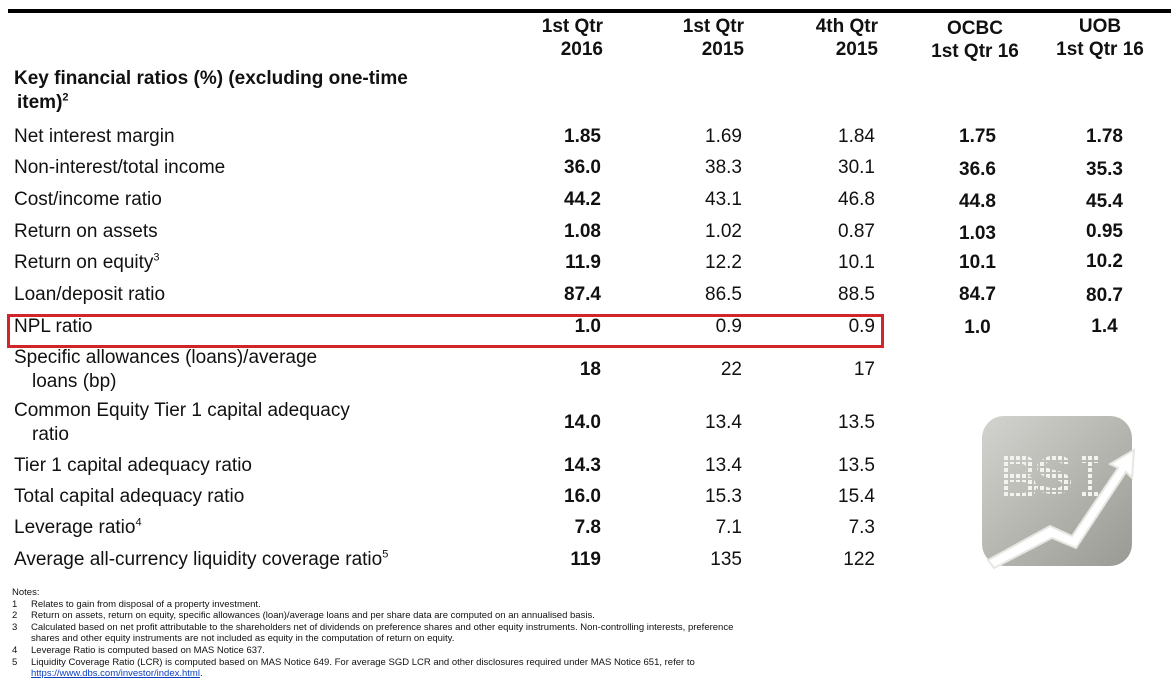 The height and width of the screenshot is (697, 1171). What do you see at coordinates (115, 674) in the screenshot?
I see `investor-link: https://www.dbs.com/investor/index.html` at bounding box center [115, 674].